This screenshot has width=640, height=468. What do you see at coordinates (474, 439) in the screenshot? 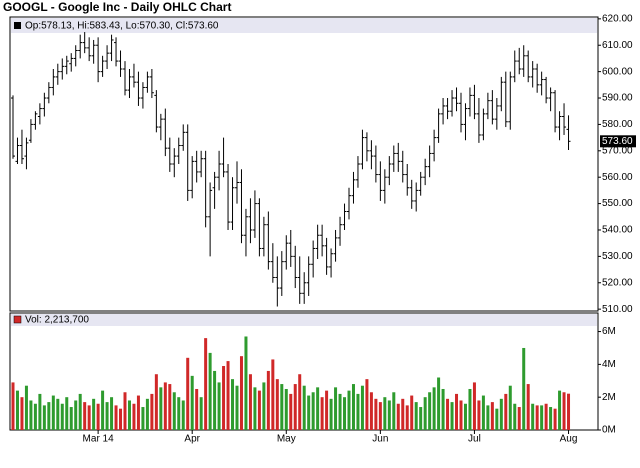
I see `x-tick-label: Jul` at bounding box center [474, 439].